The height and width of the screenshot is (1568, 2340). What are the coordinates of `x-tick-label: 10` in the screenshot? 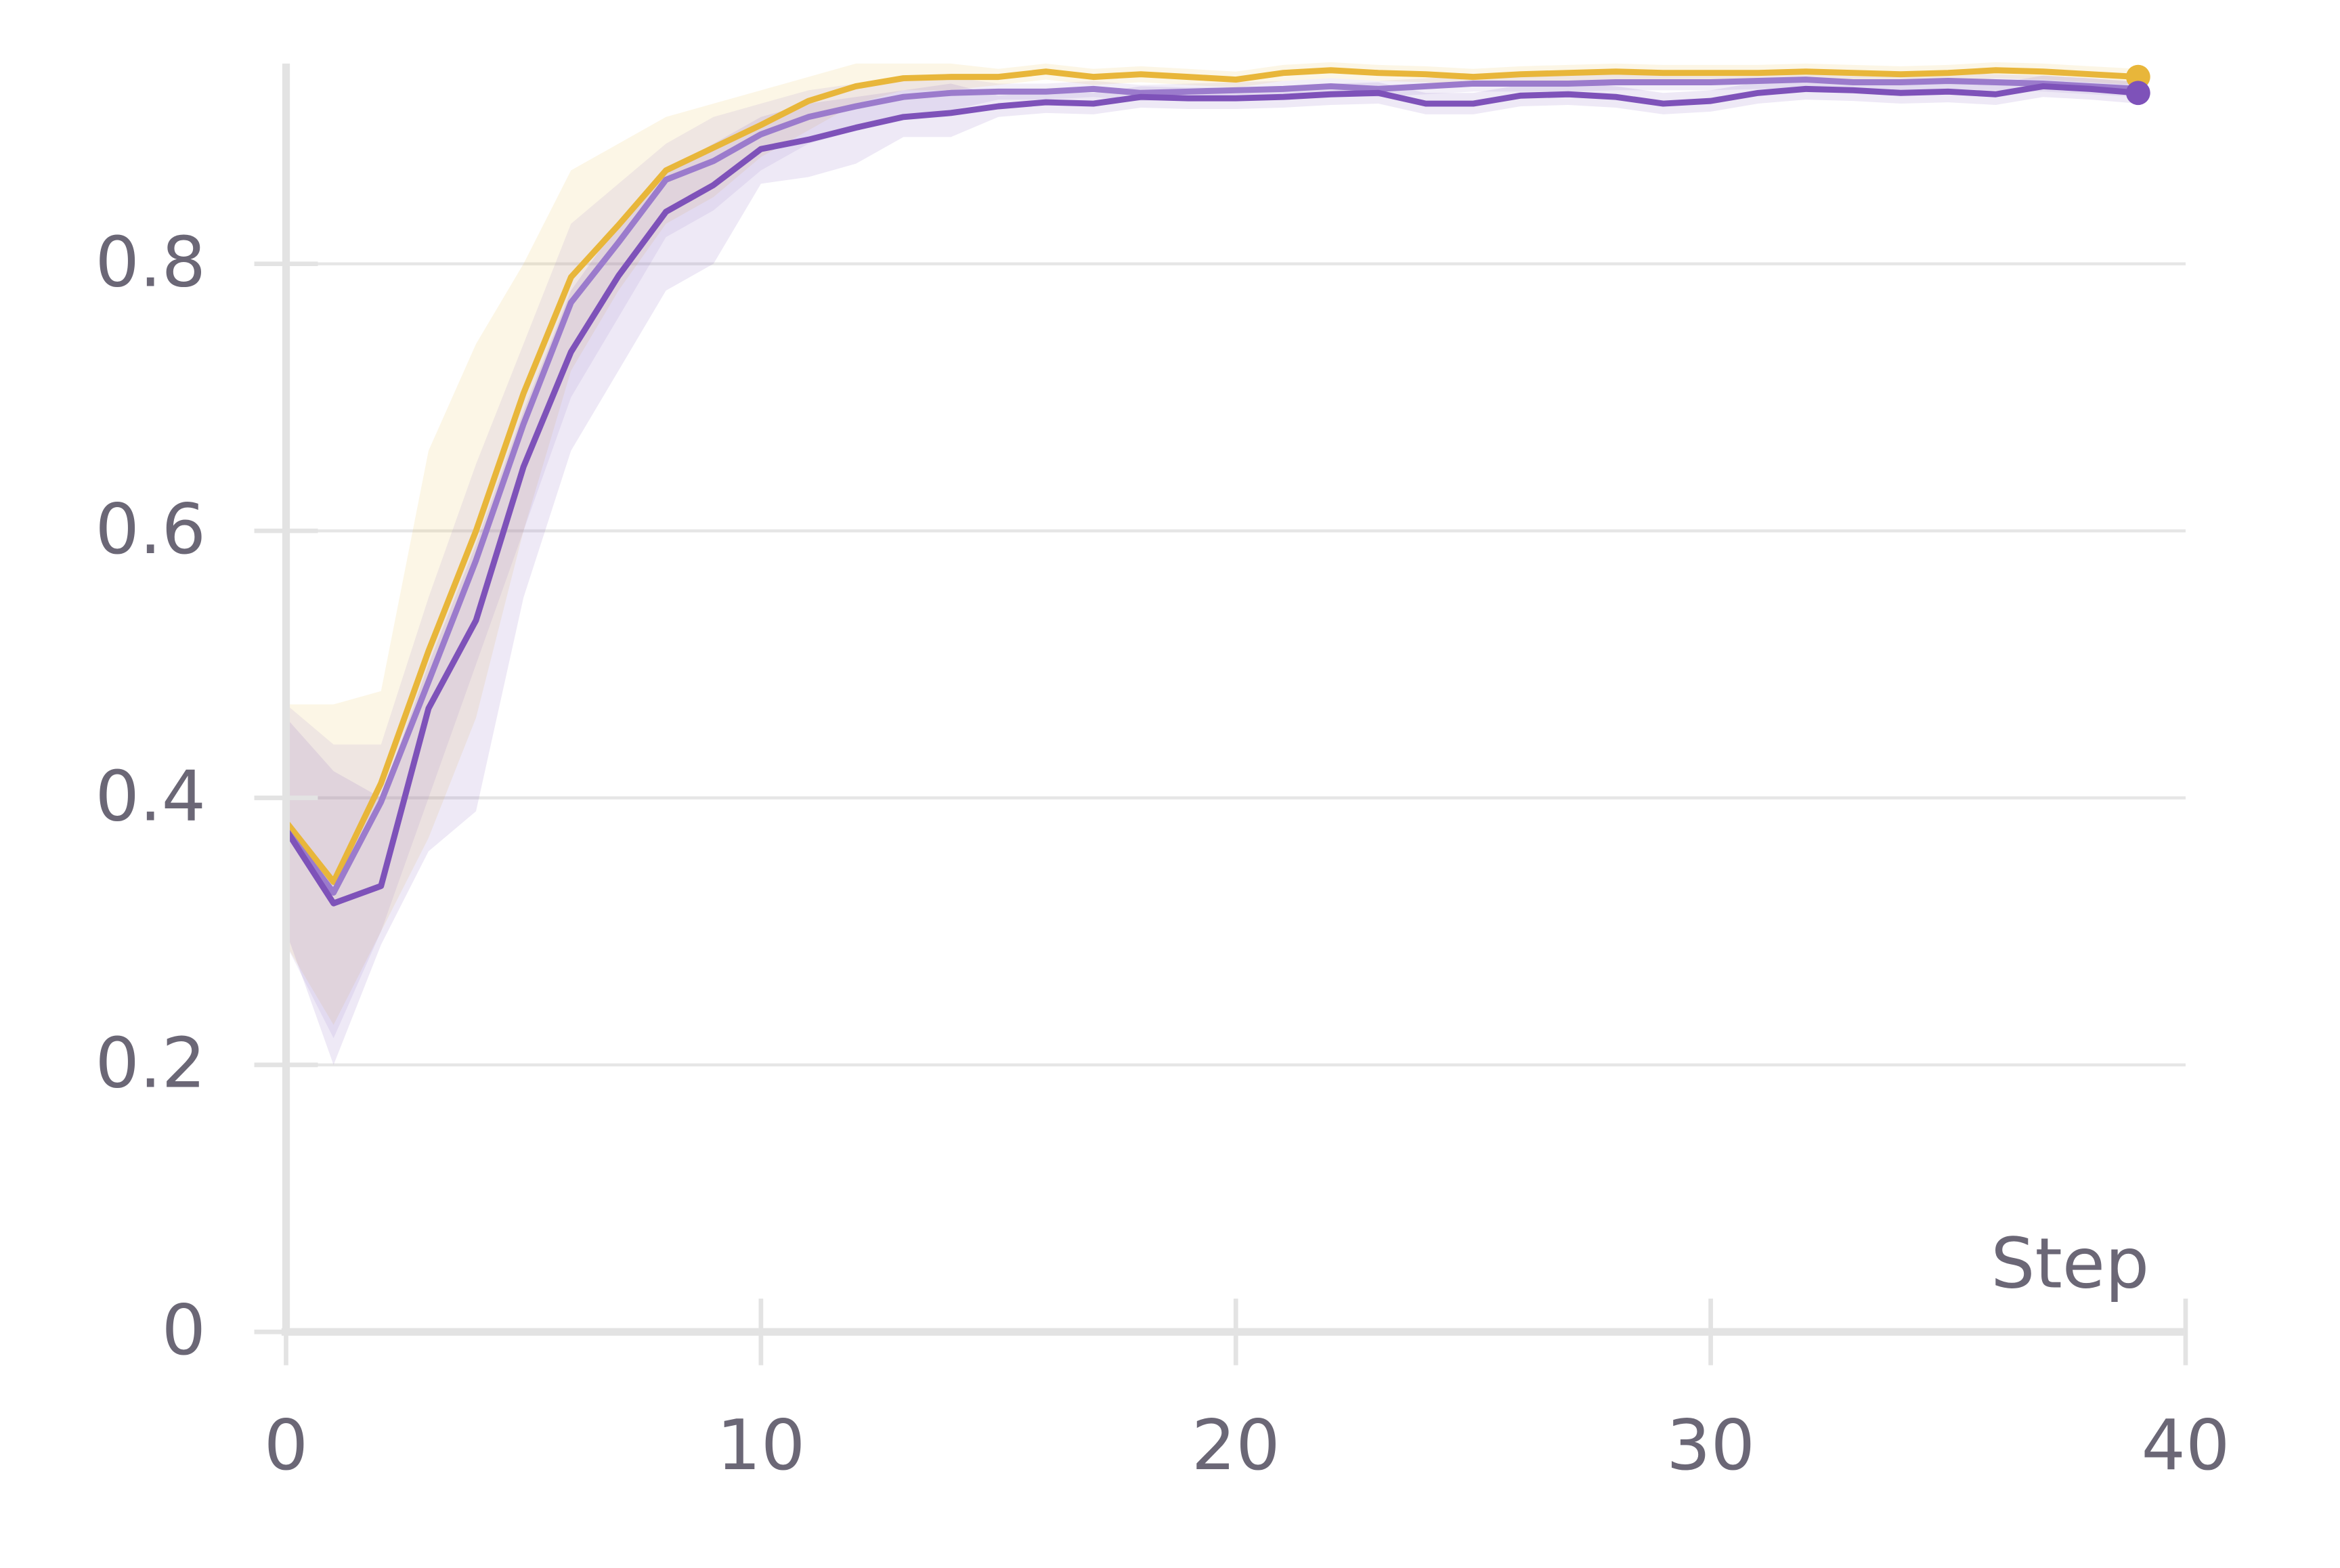 It's located at (761, 1446).